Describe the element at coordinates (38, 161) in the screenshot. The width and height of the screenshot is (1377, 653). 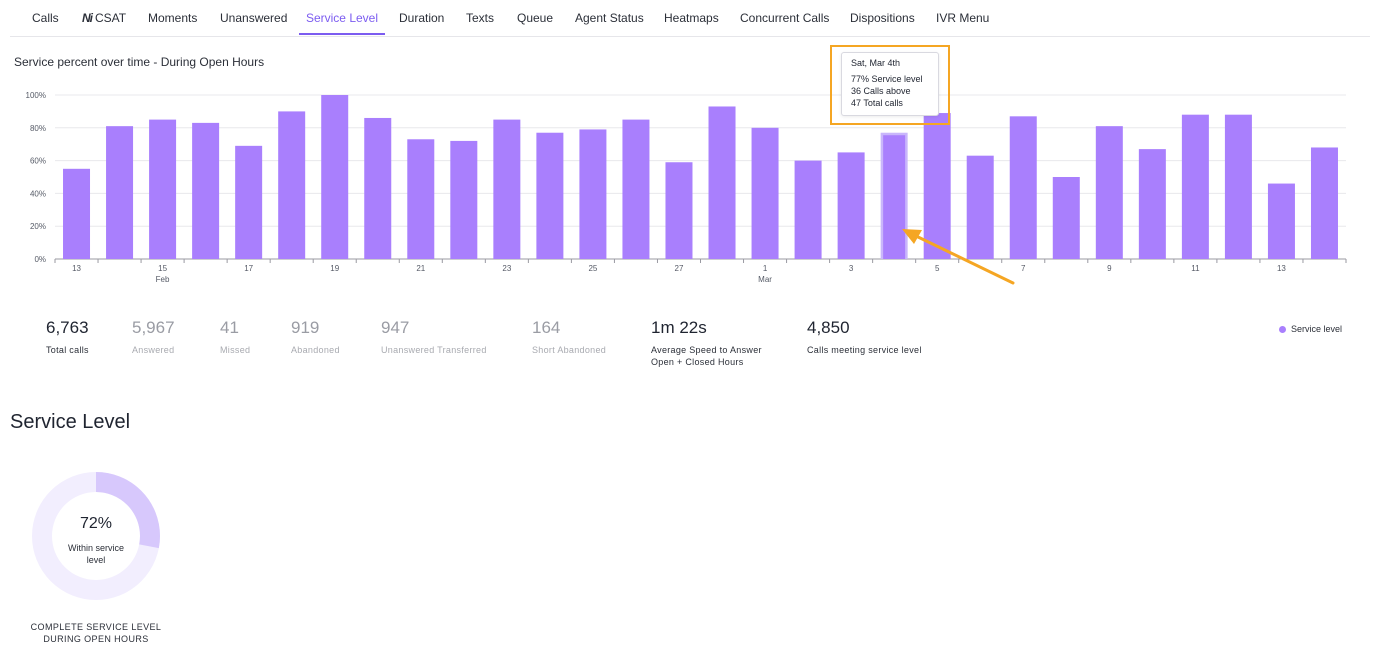
I see `y-tick-label: 60%` at that location.